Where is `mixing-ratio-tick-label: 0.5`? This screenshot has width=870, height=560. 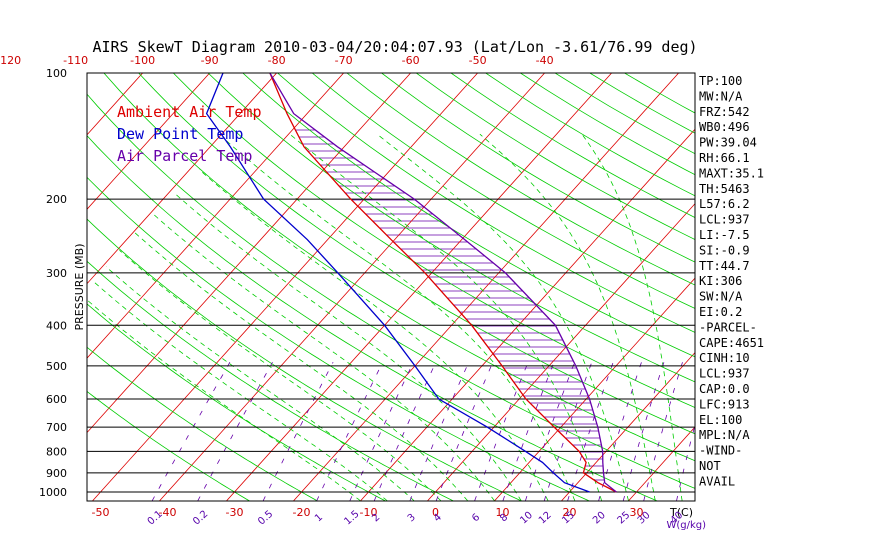 mixing-ratio-tick-label: 0.5 is located at coordinates (265, 518).